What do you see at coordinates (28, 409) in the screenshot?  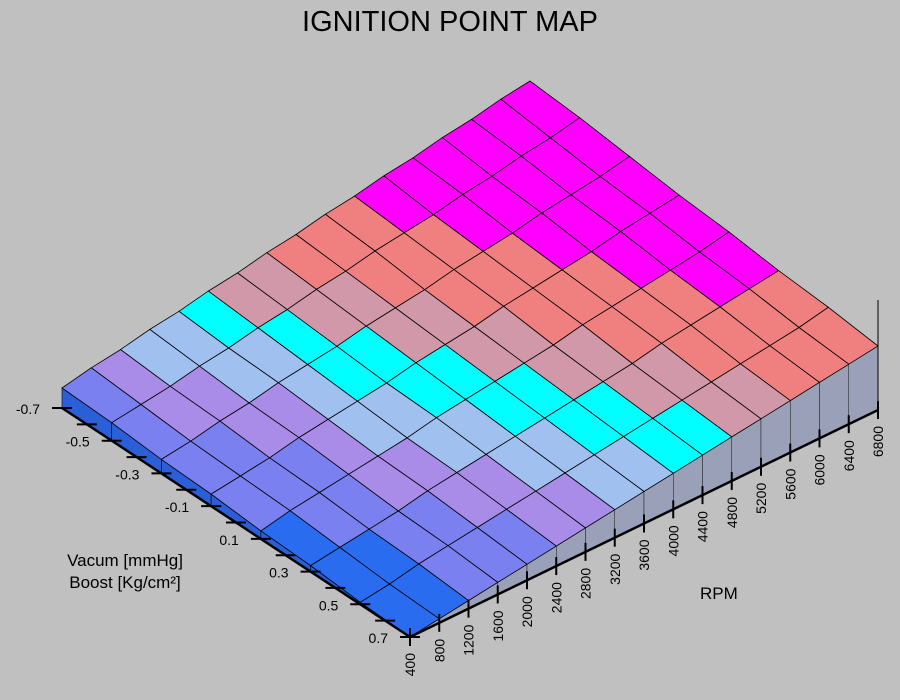 I see `boost-tick-label: -0.7` at bounding box center [28, 409].